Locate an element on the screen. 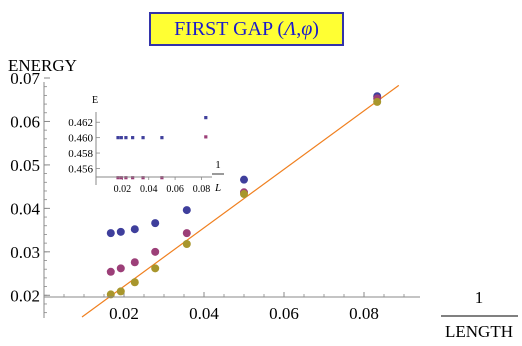 The width and height of the screenshot is (522, 346). inset-y-axis-label: E is located at coordinates (95, 100).